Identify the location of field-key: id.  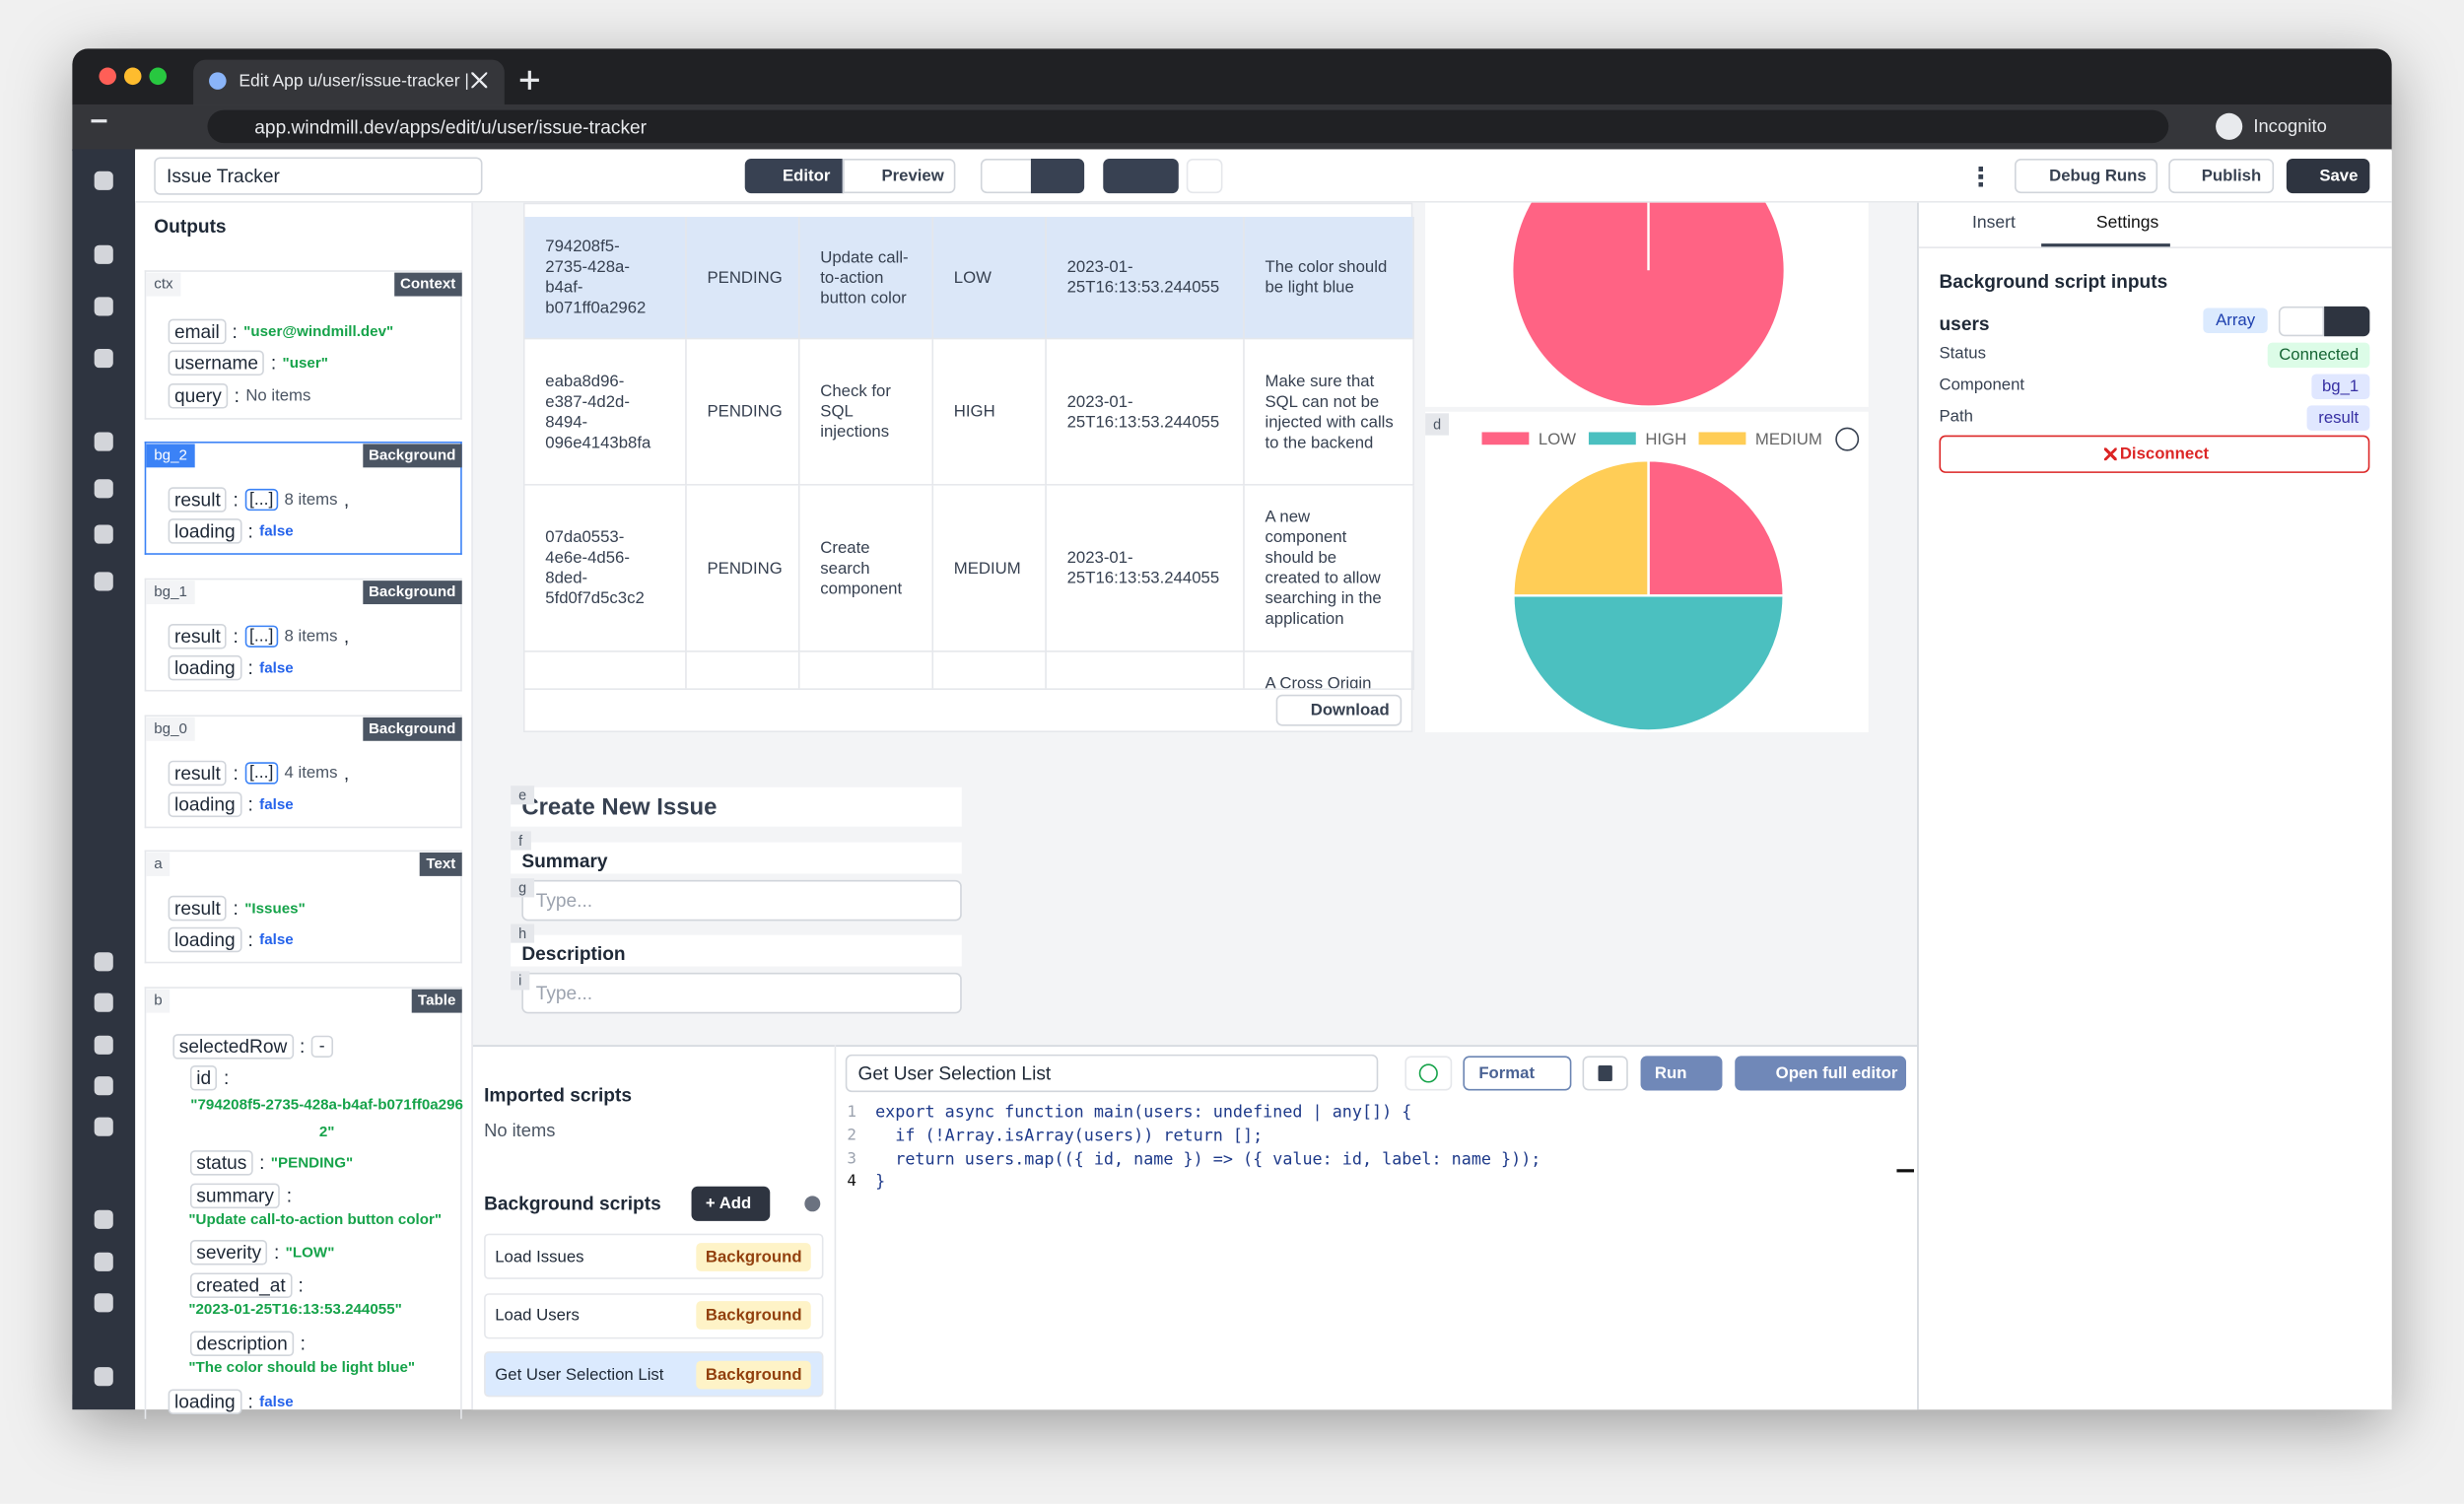
(203, 1078).